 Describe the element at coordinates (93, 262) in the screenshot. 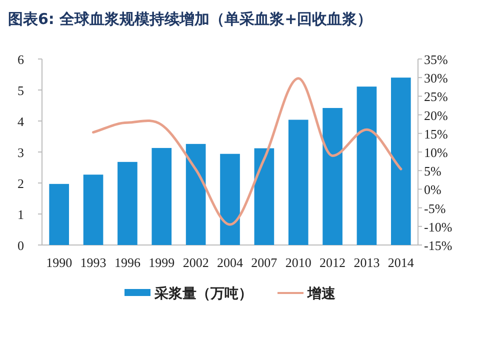

I see `x-tick-label: 1993` at that location.